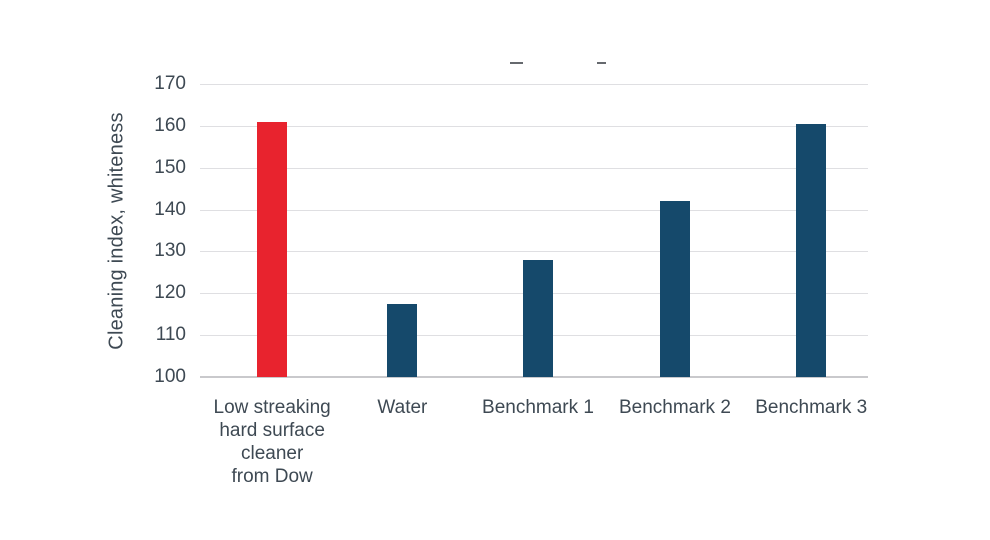 Image resolution: width=990 pixels, height=540 pixels. Describe the element at coordinates (170, 125) in the screenshot. I see `y-tick-label-160: 160` at that location.